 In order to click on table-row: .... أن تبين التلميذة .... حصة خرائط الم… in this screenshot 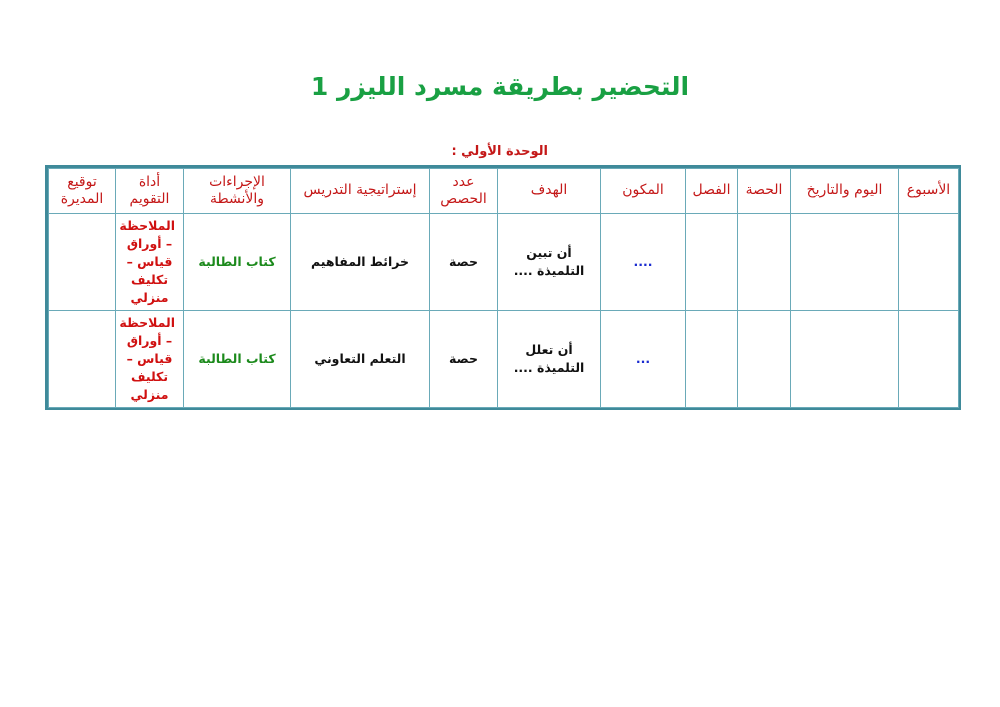, I will do `click(503, 262)`.